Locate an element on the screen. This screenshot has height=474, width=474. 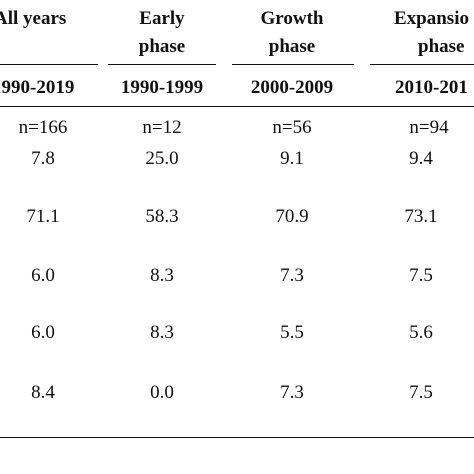
table-cell: 58.3 is located at coordinates (162, 216).